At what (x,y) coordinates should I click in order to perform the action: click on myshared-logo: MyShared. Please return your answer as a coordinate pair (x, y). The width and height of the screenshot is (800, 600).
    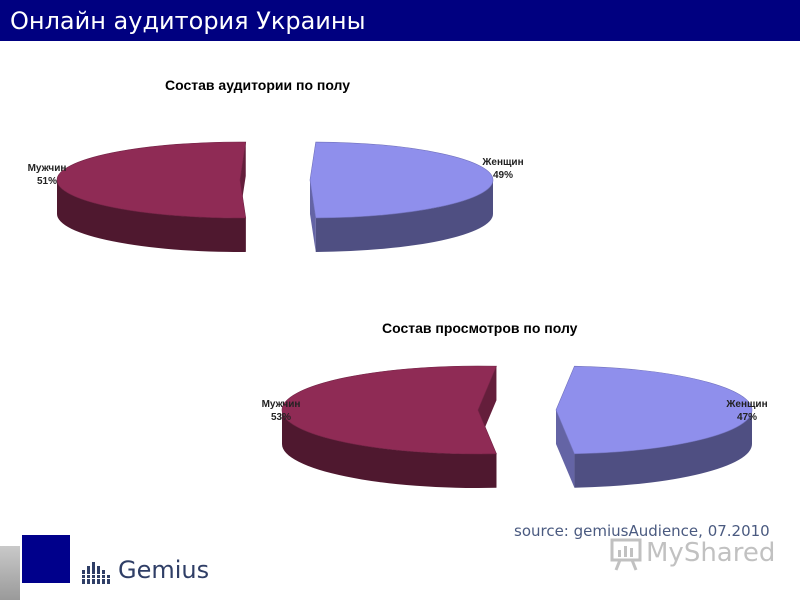
    Looking at the image, I should click on (692, 556).